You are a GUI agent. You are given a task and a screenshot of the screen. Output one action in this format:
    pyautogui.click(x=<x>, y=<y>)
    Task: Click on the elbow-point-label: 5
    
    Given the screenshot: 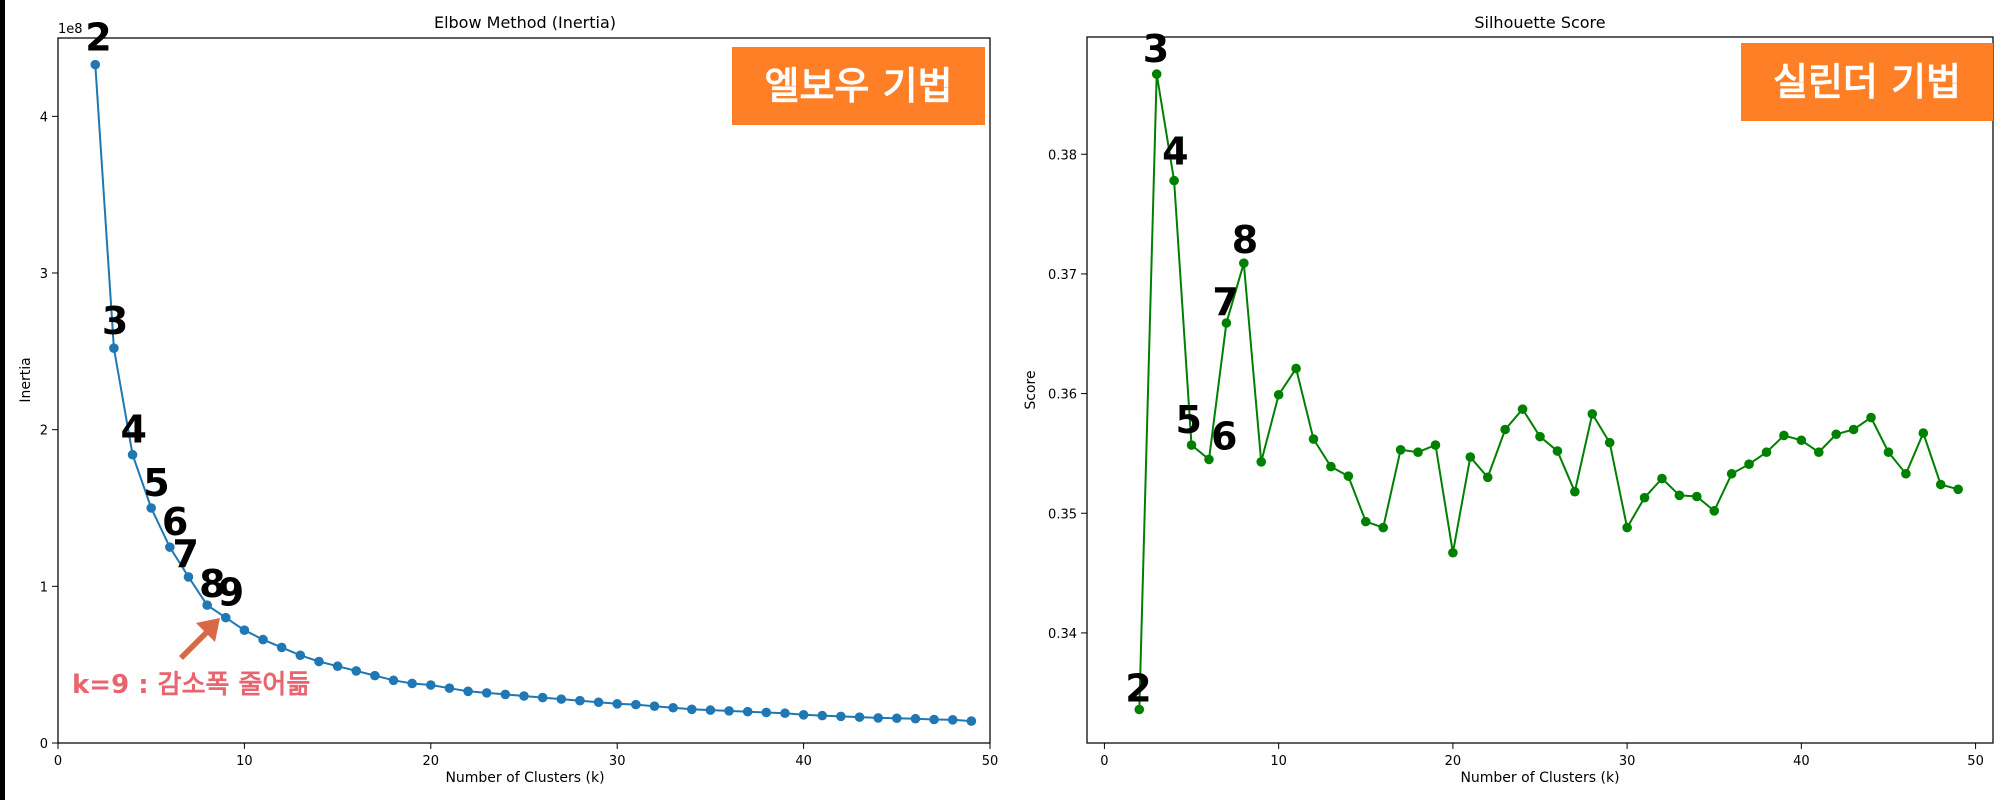 What is the action you would take?
    pyautogui.click(x=156, y=483)
    